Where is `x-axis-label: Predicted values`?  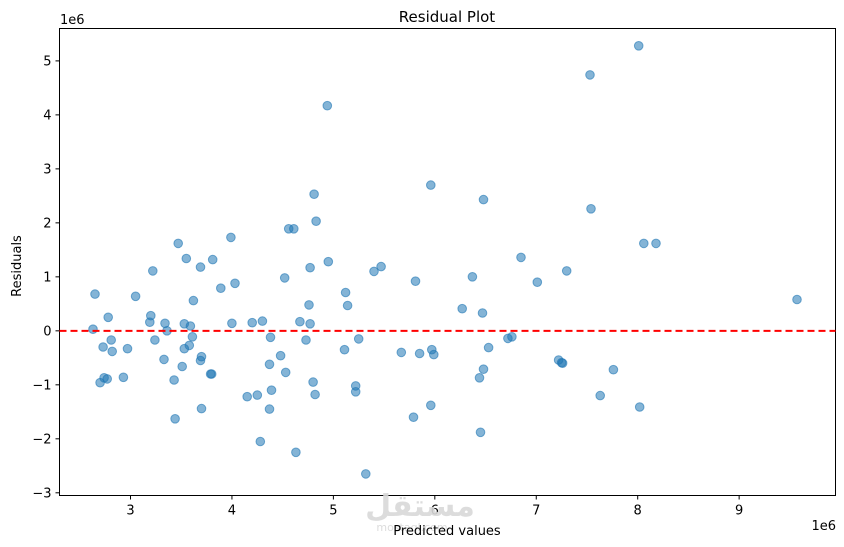
x-axis-label: Predicted values is located at coordinates (447, 531).